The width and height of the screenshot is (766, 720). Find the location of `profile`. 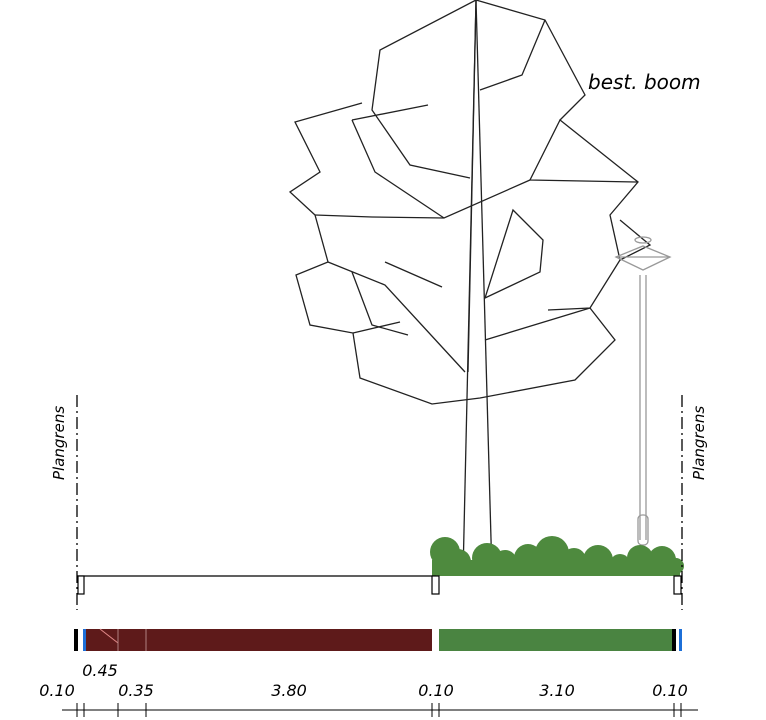

profile is located at coordinates (379, 585).